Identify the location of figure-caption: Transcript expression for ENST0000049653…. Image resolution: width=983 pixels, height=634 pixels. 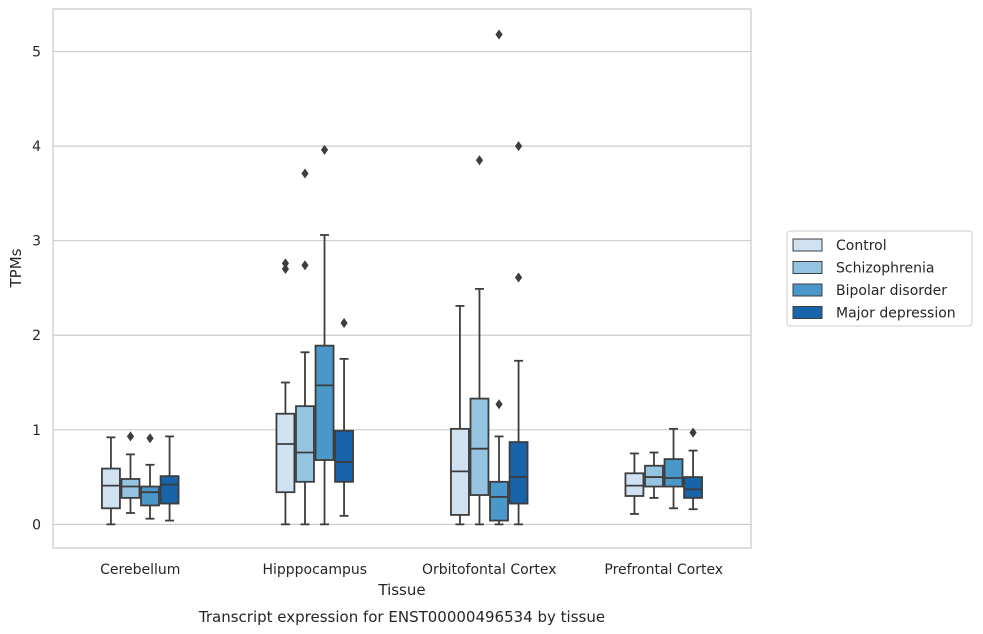
(401, 617).